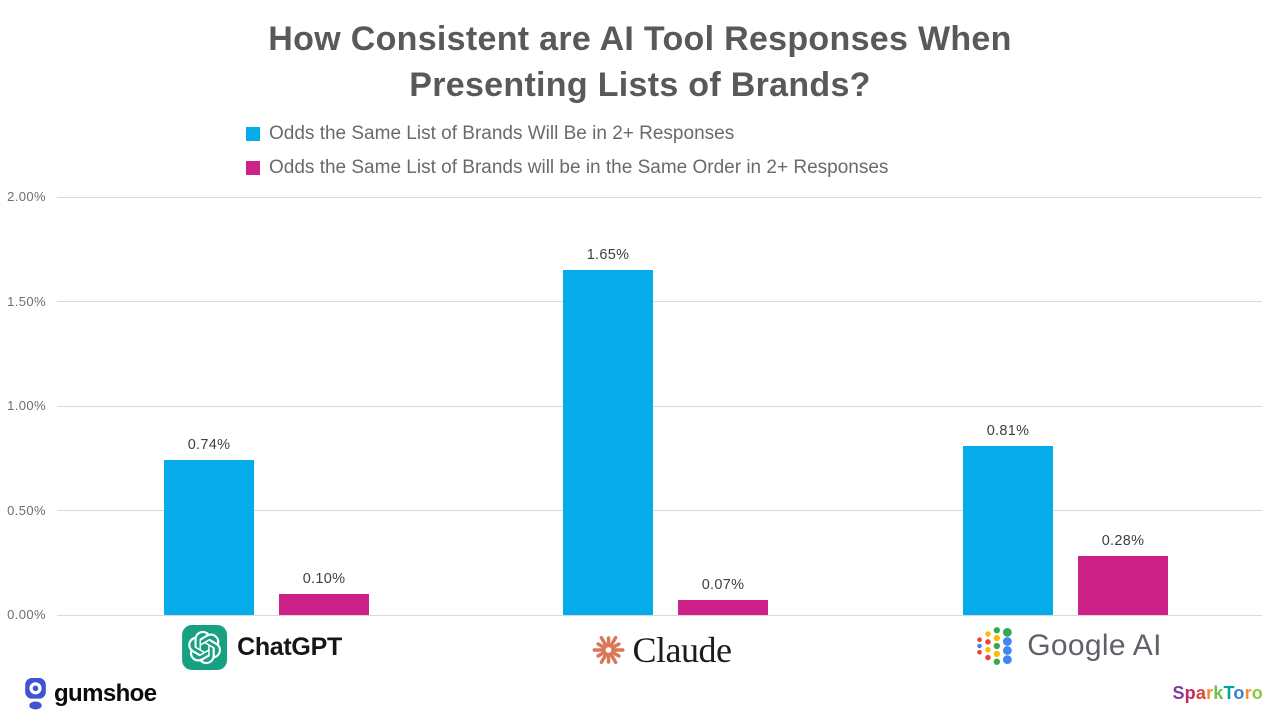 The width and height of the screenshot is (1280, 720). Describe the element at coordinates (1008, 530) in the screenshot. I see `bar-google-ai-series1` at that location.